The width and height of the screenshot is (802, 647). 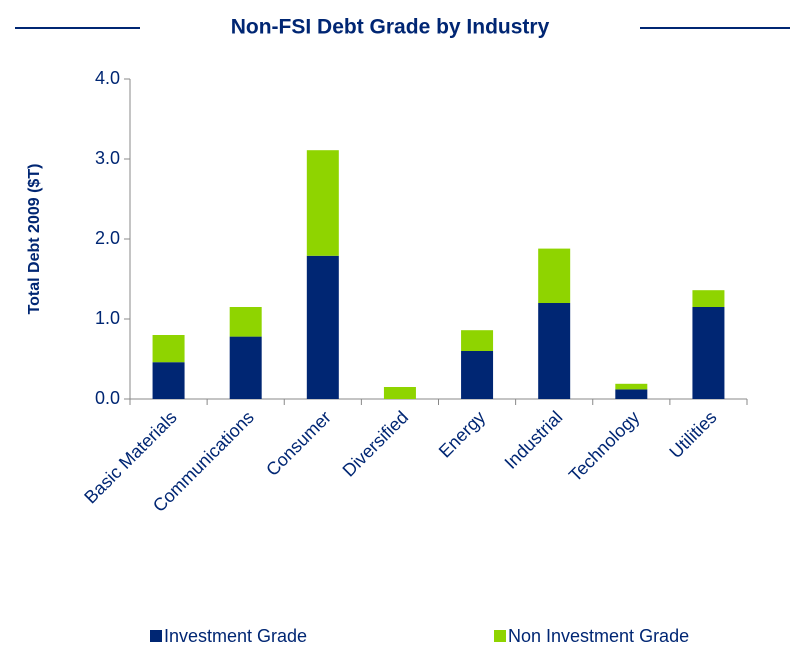 I want to click on y-tick-label: 4.0, so click(x=107, y=78).